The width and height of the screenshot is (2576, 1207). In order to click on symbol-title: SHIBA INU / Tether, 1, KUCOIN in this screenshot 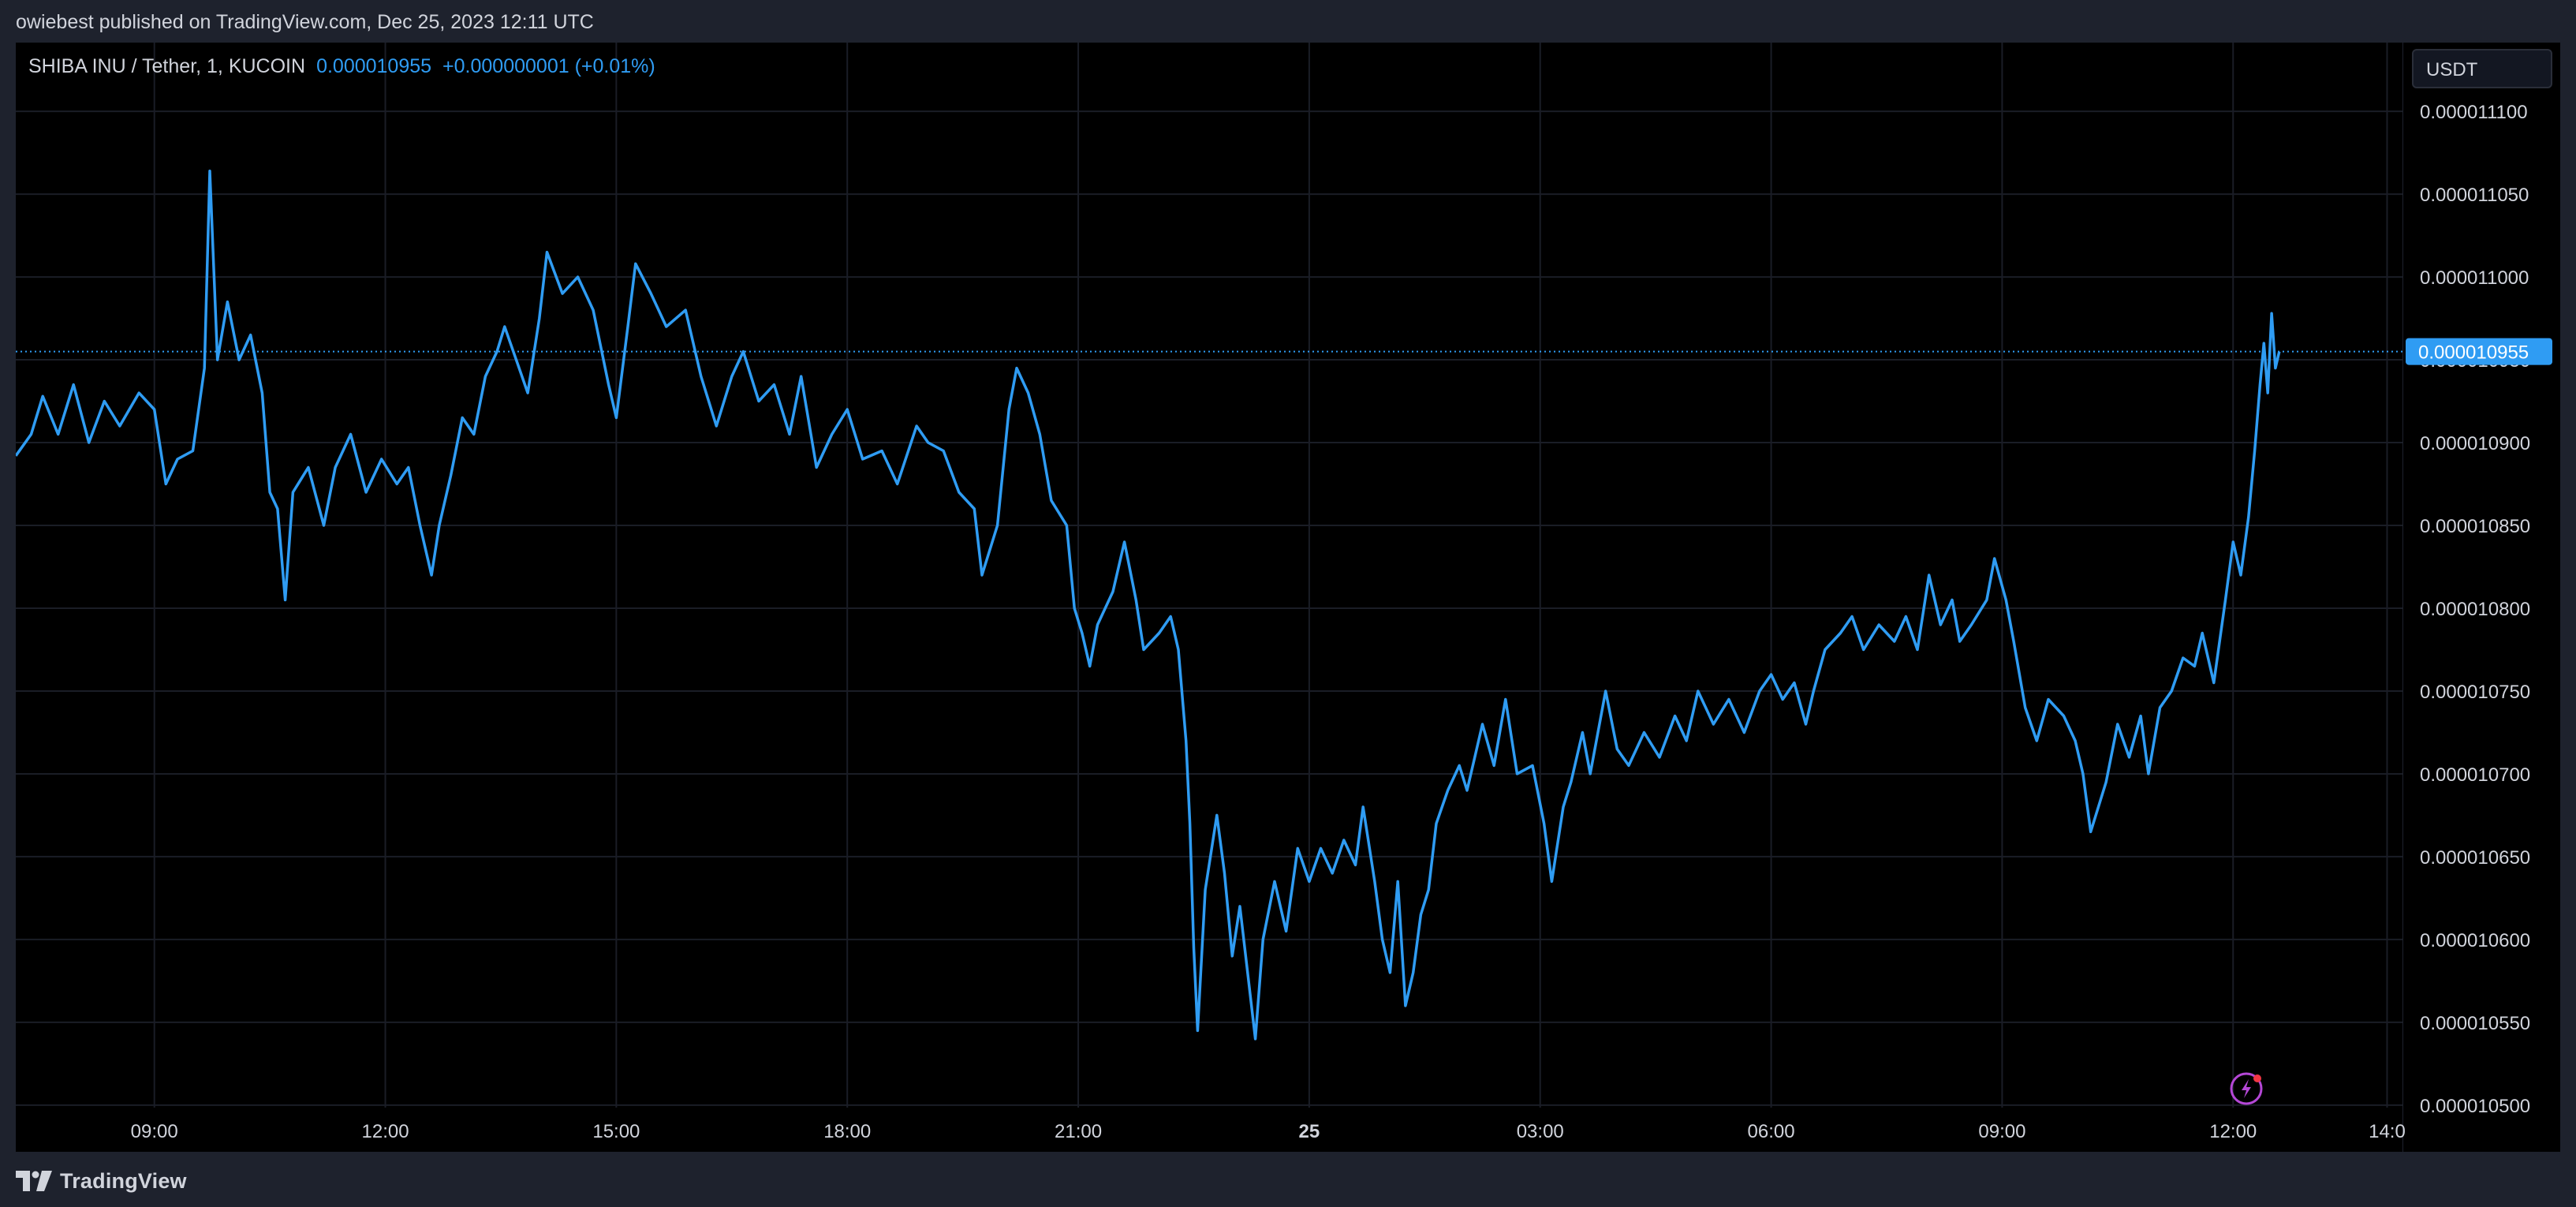, I will do `click(167, 66)`.